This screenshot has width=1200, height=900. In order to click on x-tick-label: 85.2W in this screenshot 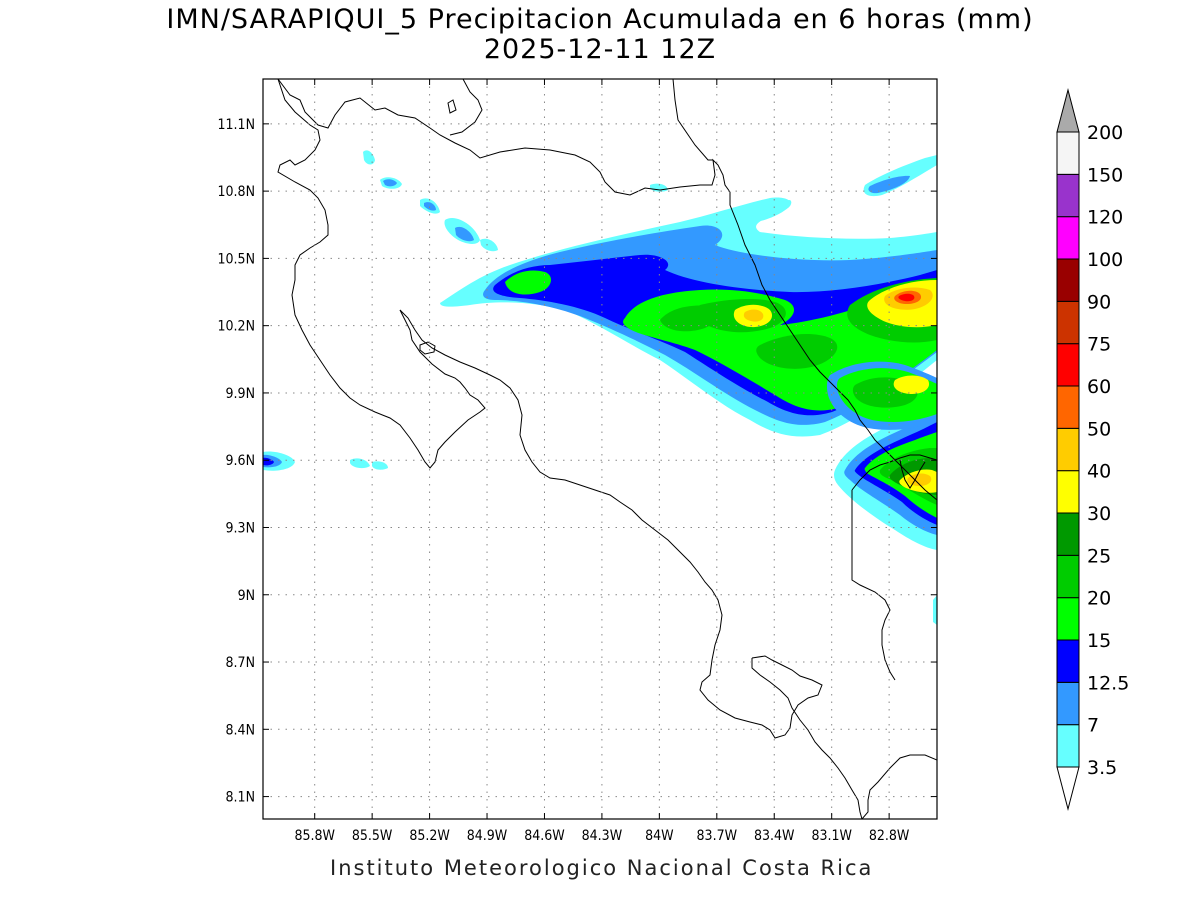, I will do `click(429, 836)`.